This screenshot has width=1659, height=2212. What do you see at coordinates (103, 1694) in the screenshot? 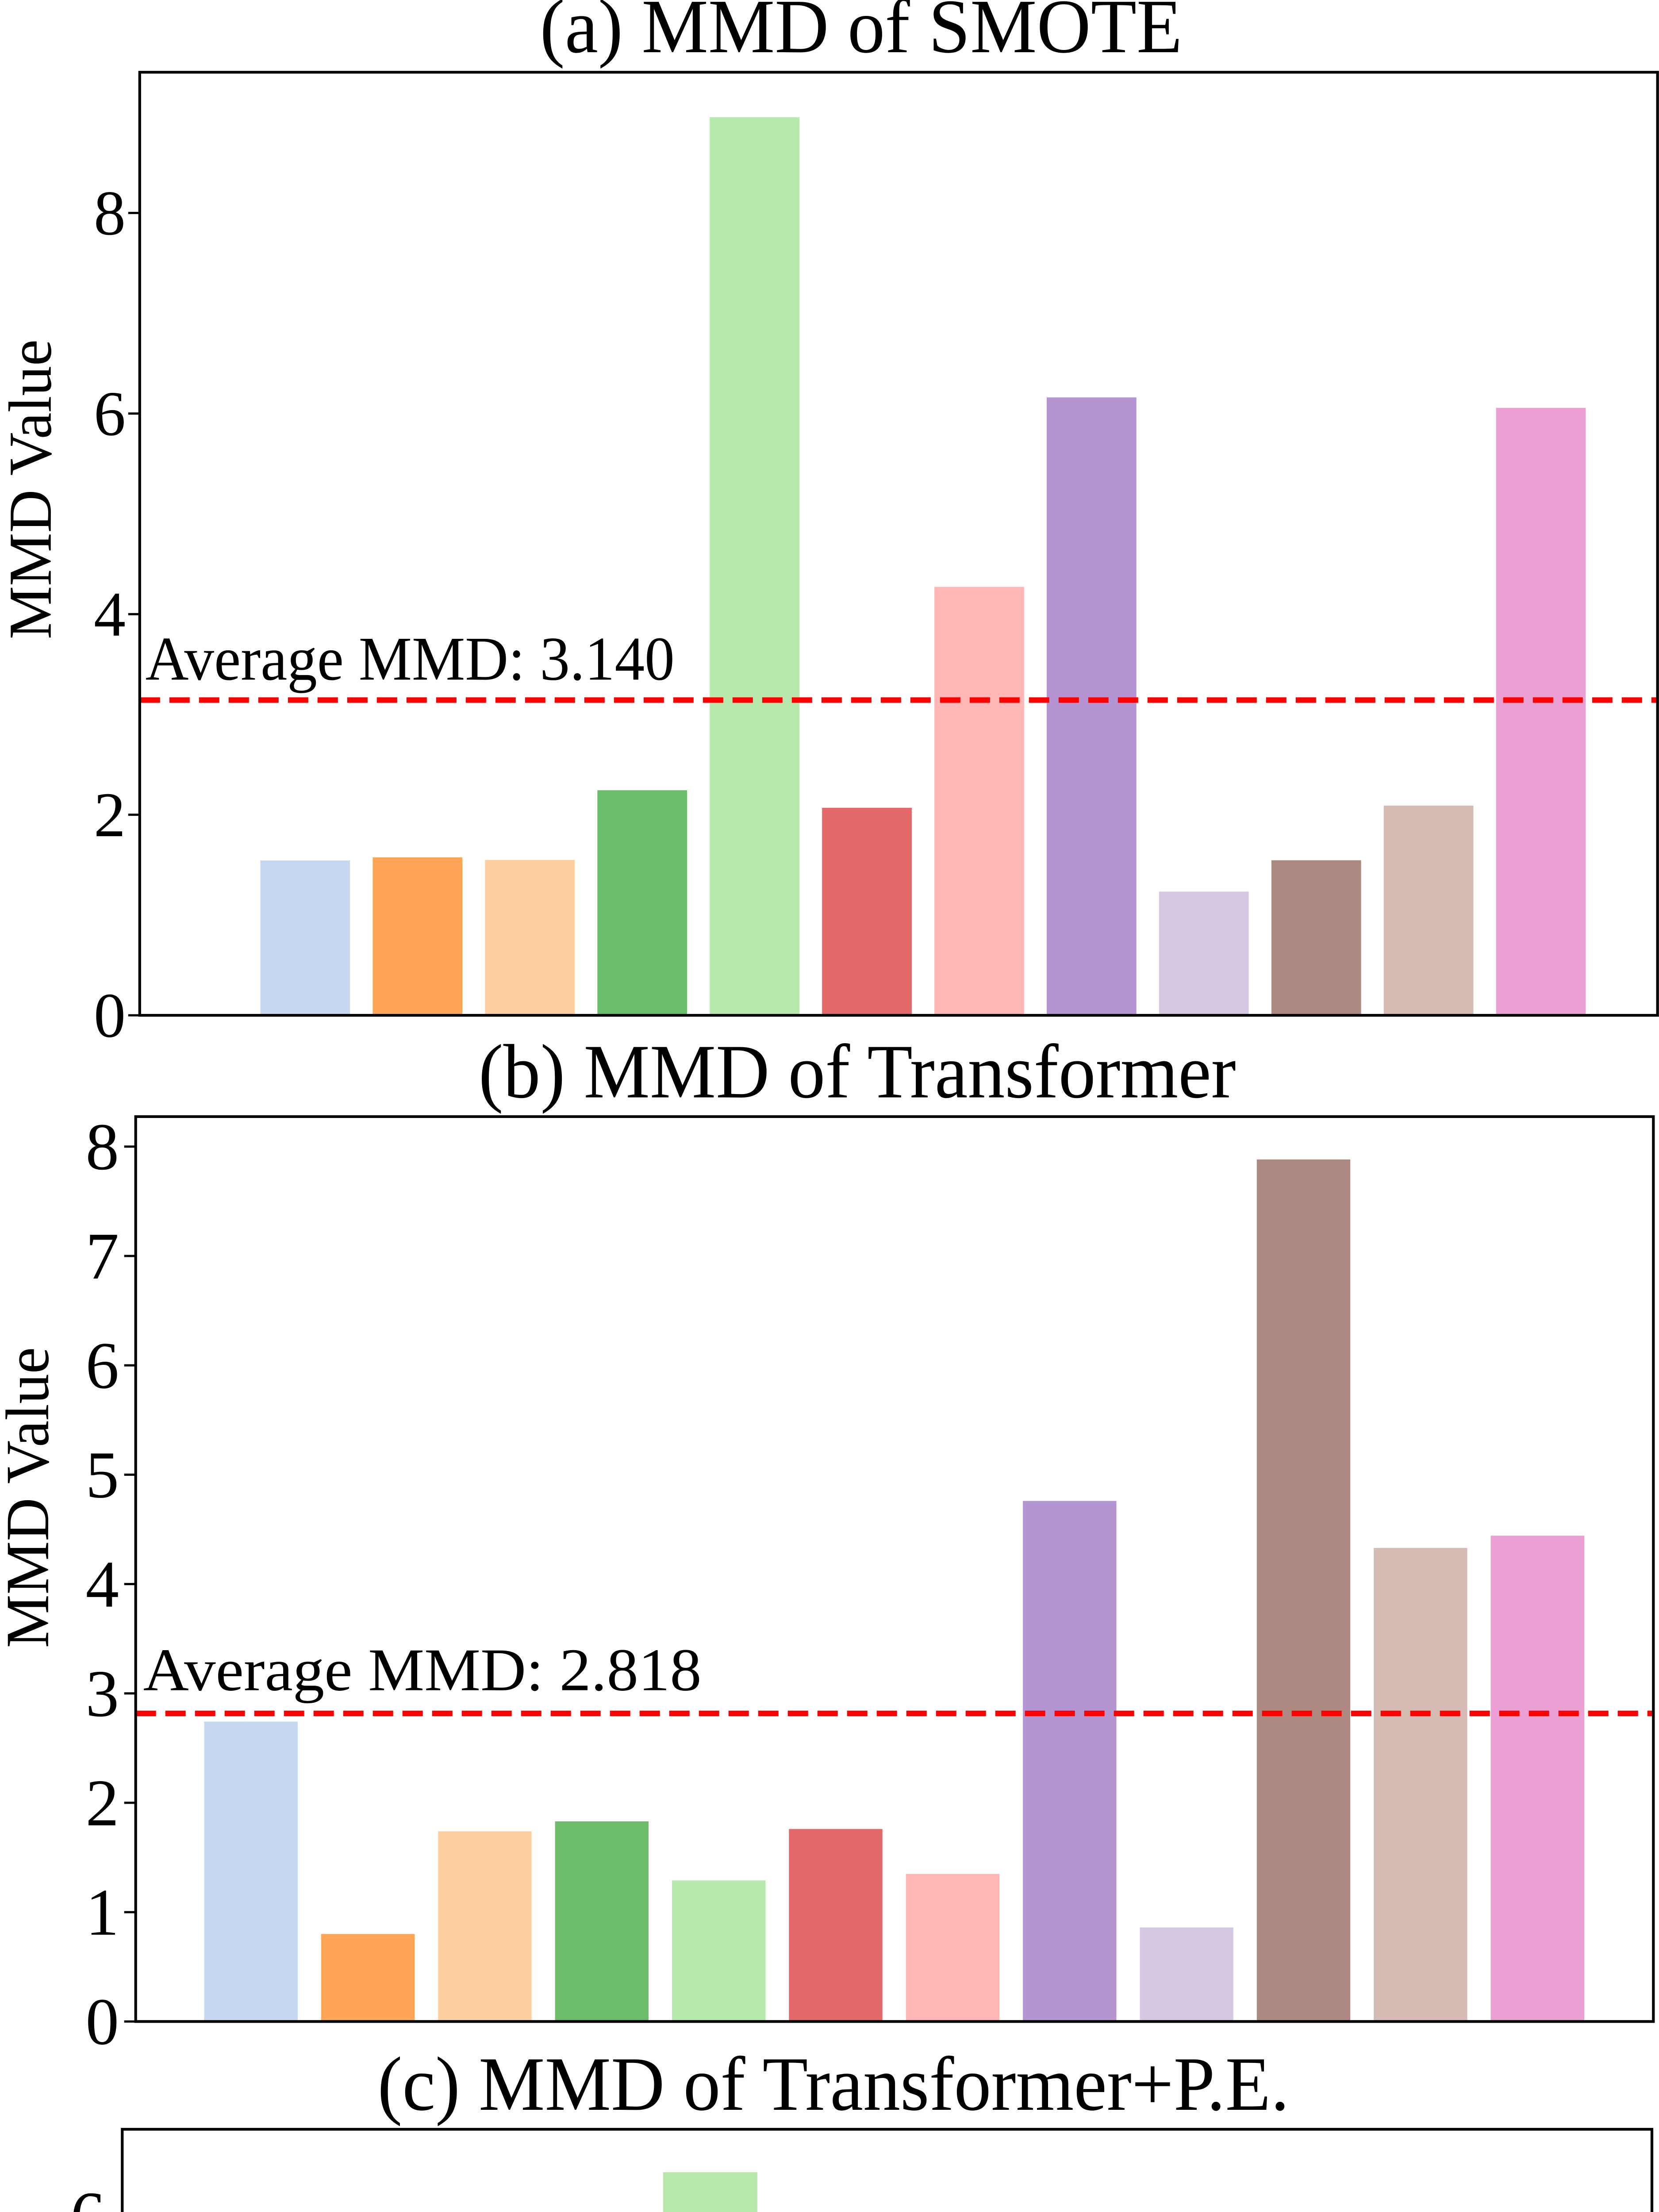
I see `svg-text: 3` at bounding box center [103, 1694].